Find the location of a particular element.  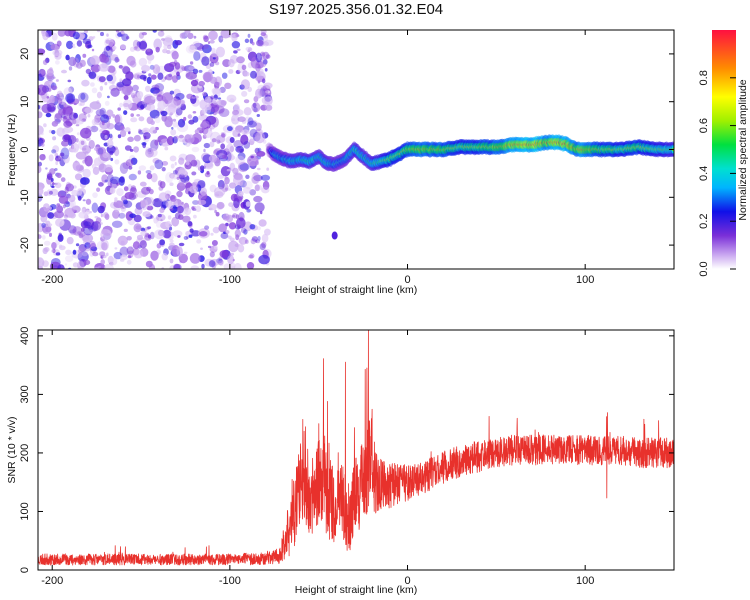

y-tick-label: 100 is located at coordinates (25, 511).